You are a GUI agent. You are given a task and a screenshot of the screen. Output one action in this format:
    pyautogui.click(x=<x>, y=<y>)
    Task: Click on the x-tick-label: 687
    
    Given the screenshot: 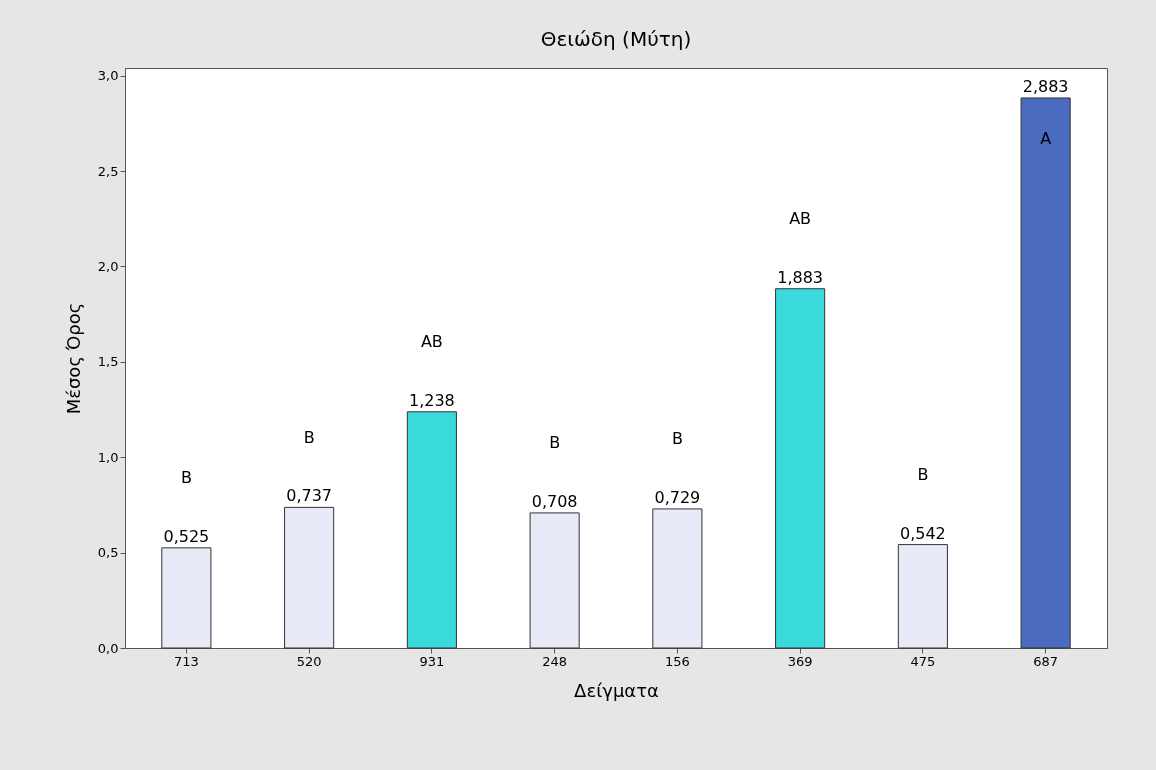 What is the action you would take?
    pyautogui.click(x=1046, y=661)
    